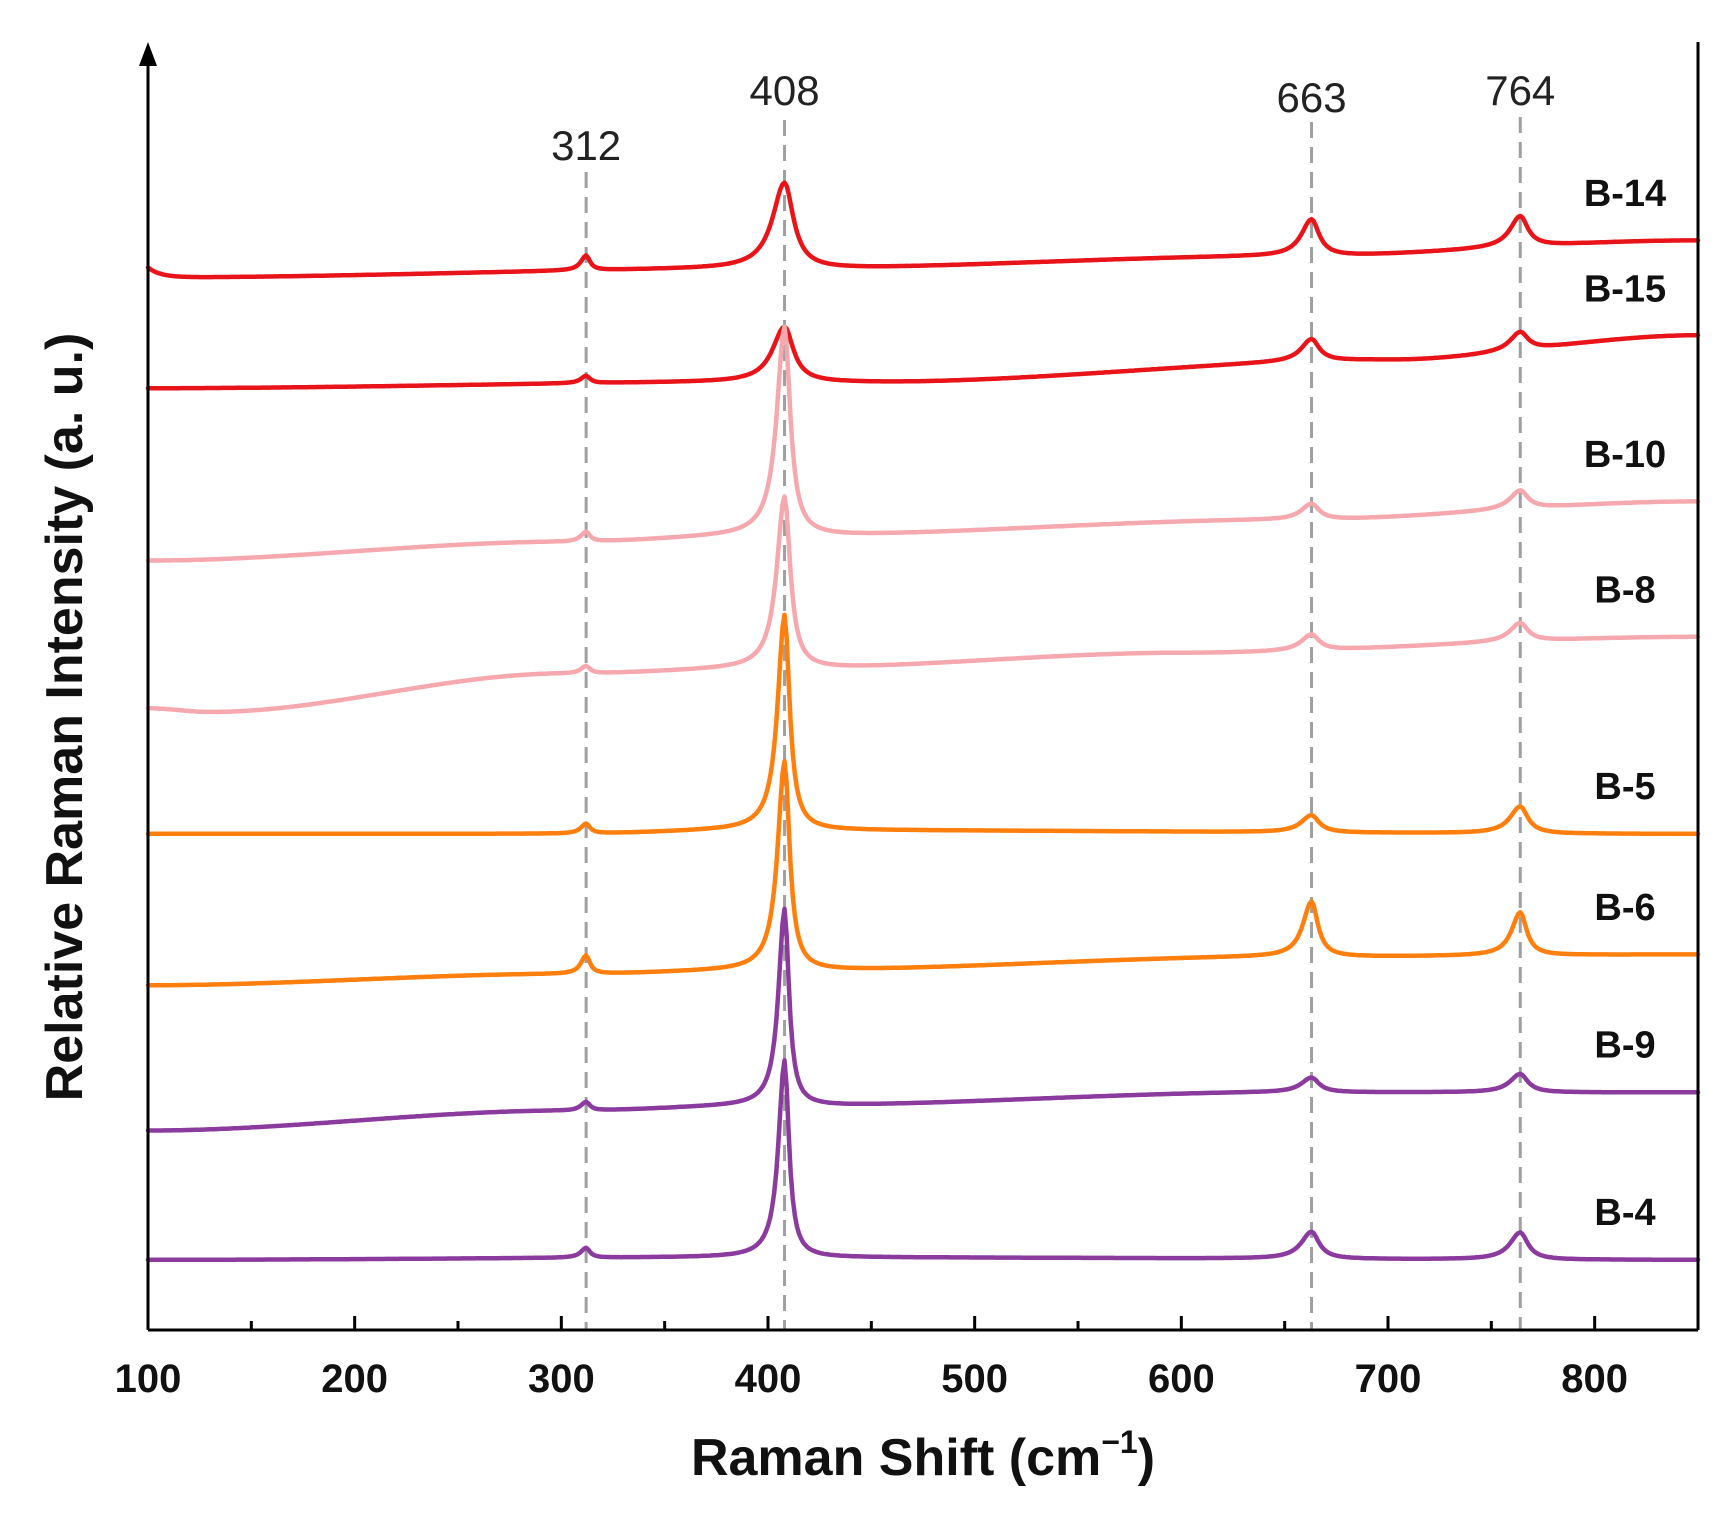  Describe the element at coordinates (1388, 1379) in the screenshot. I see `x-tick-label: 700` at that location.